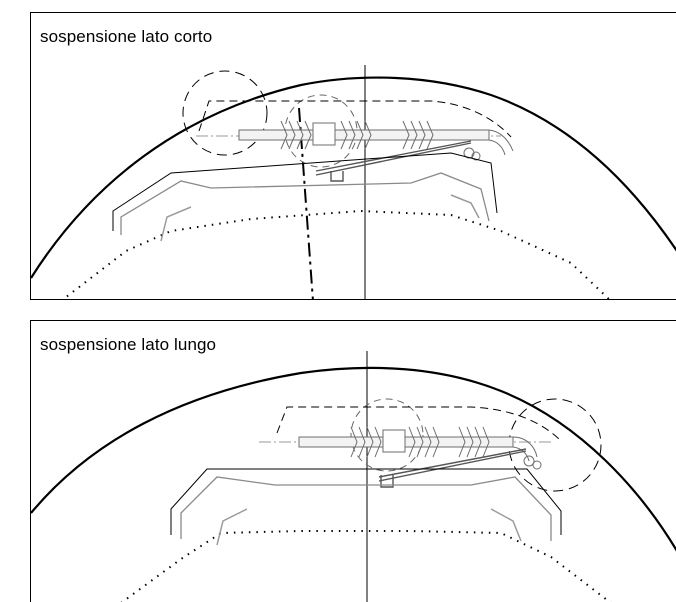  What do you see at coordinates (128, 344) in the screenshot?
I see `panel-title-long: sospensione lato lungo` at bounding box center [128, 344].